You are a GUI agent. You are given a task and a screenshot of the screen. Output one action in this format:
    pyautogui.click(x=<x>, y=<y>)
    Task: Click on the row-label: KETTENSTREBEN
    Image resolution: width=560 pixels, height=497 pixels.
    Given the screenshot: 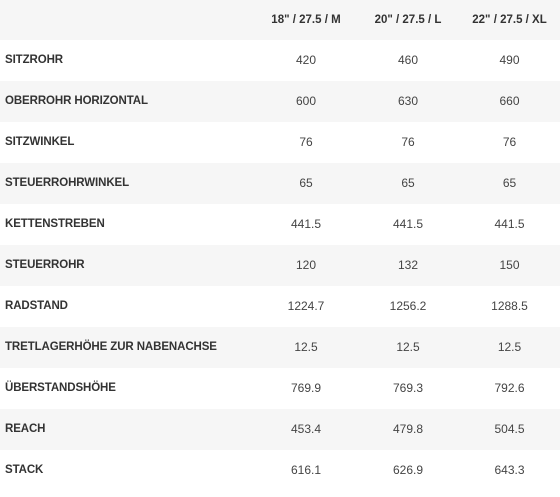 What is the action you would take?
    pyautogui.click(x=55, y=224)
    